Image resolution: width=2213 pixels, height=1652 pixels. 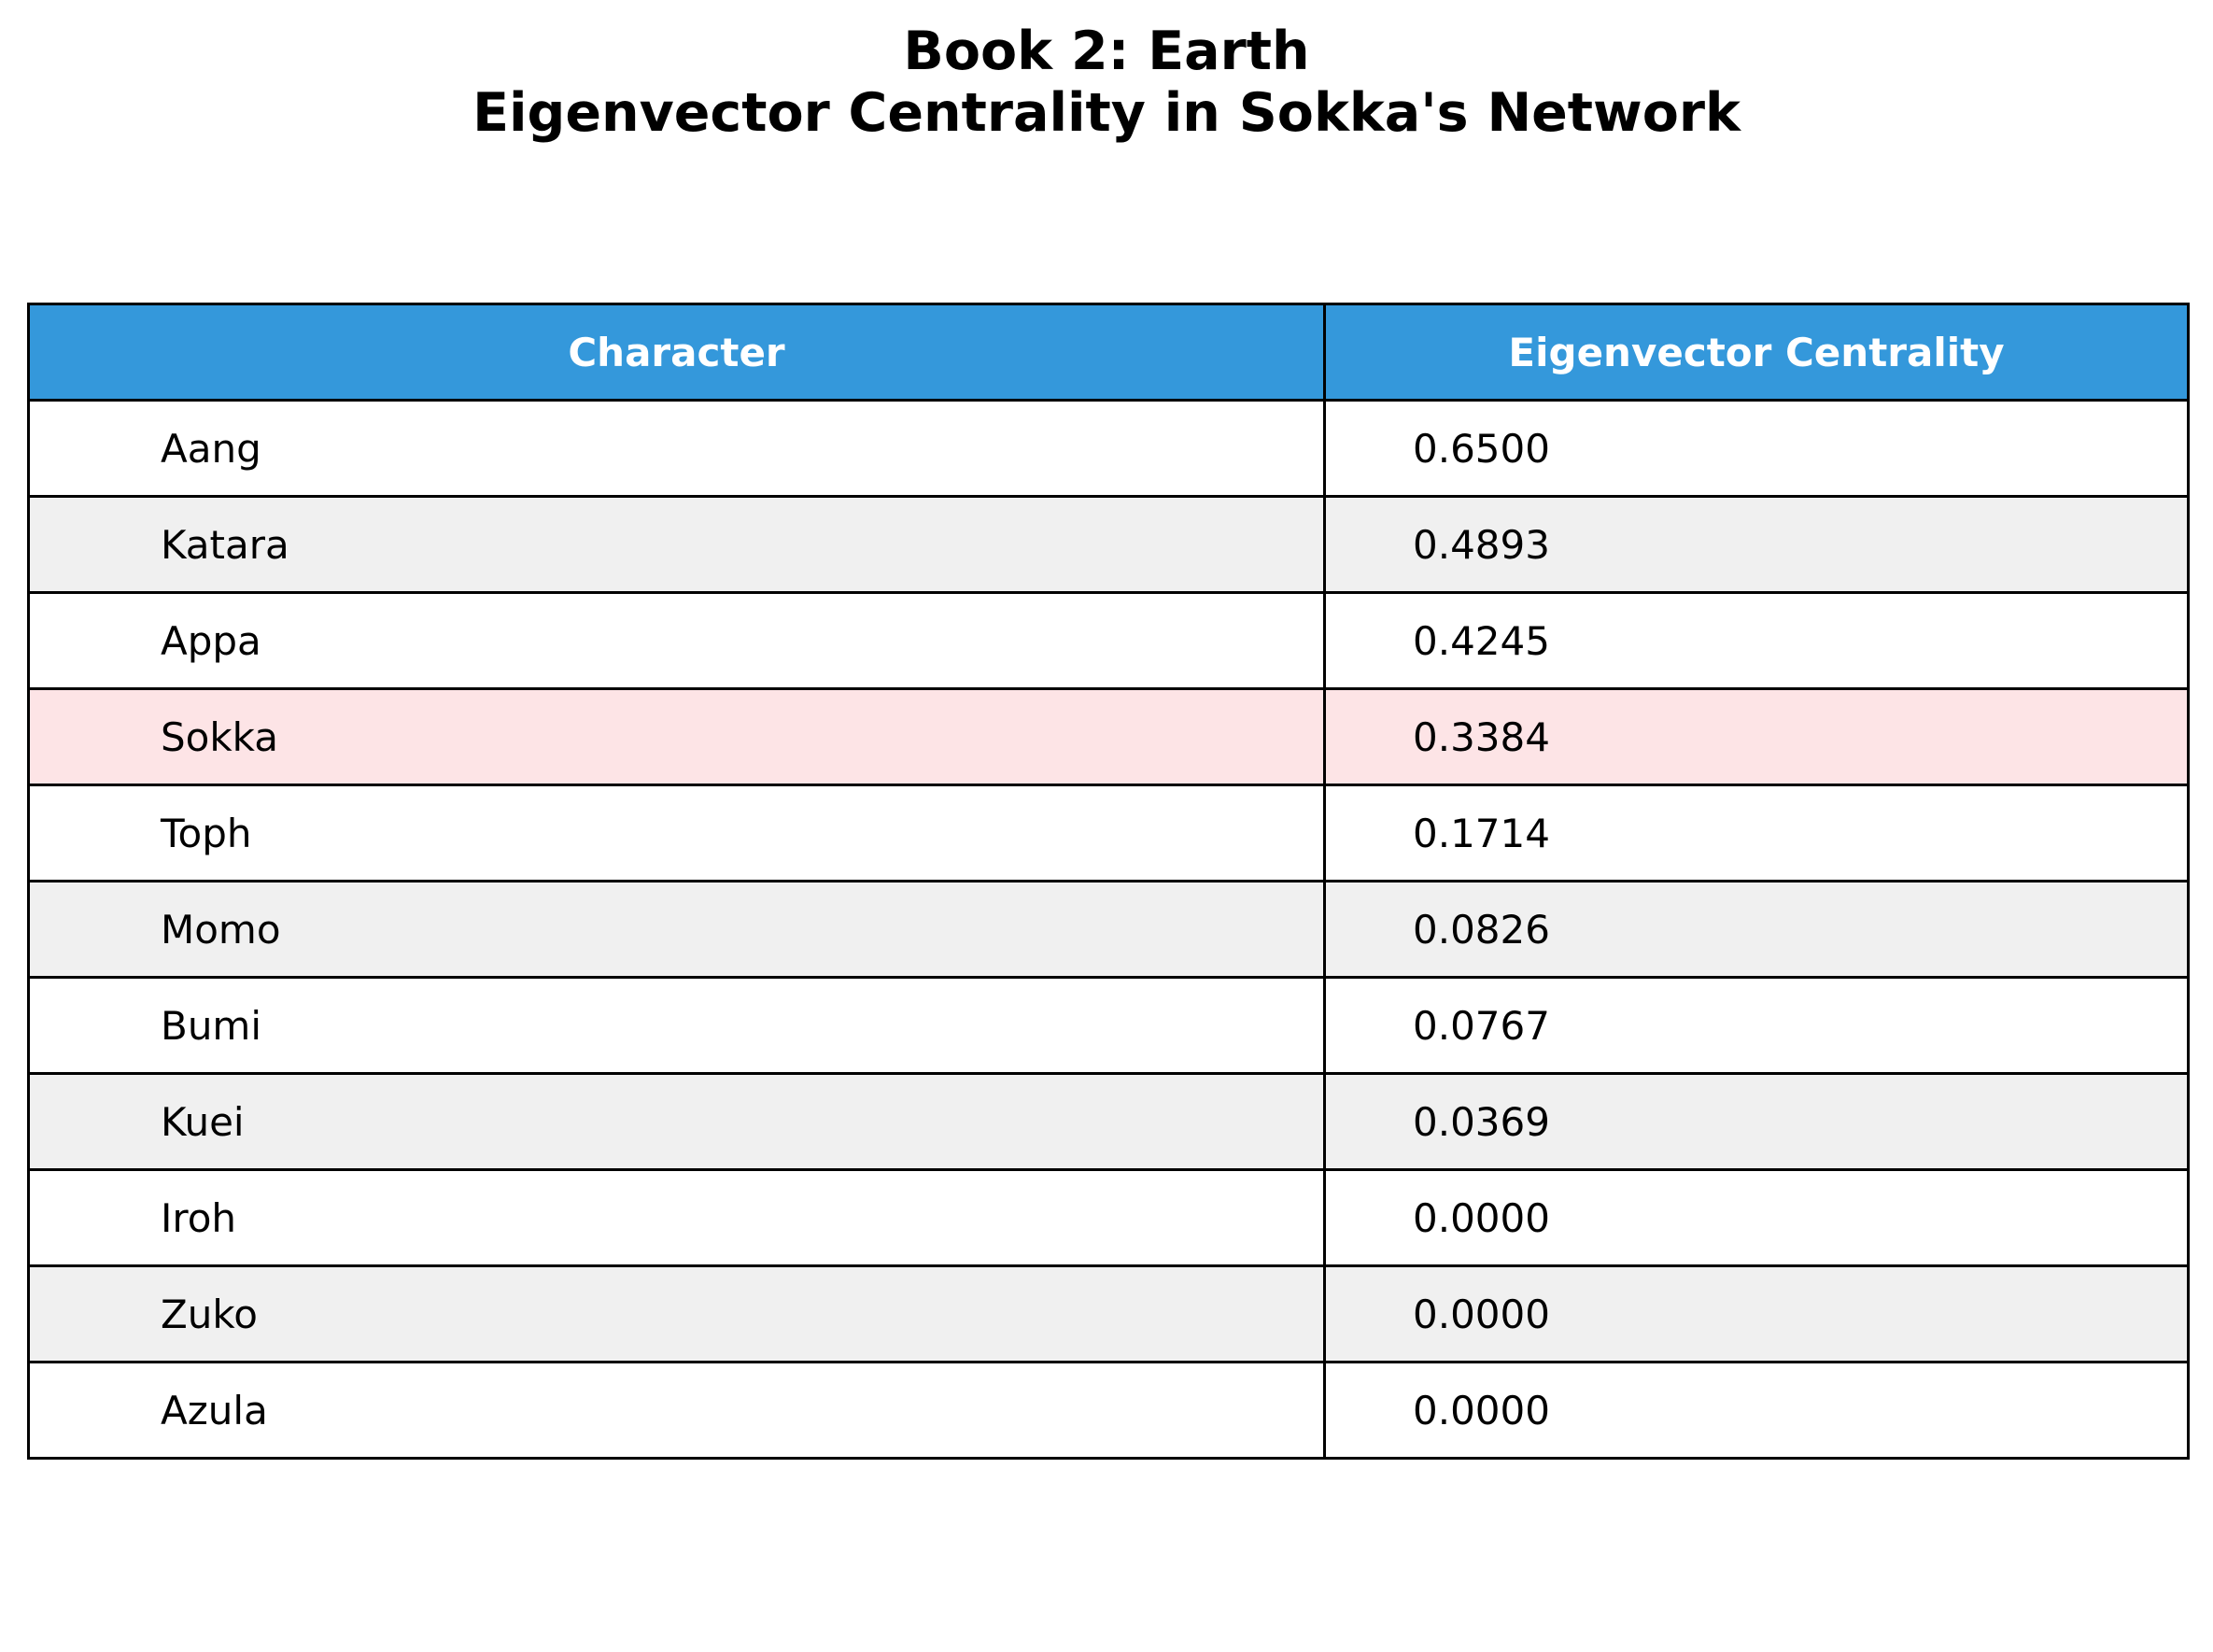 What do you see at coordinates (677, 1313) in the screenshot?
I see `character-cell: Zuko` at bounding box center [677, 1313].